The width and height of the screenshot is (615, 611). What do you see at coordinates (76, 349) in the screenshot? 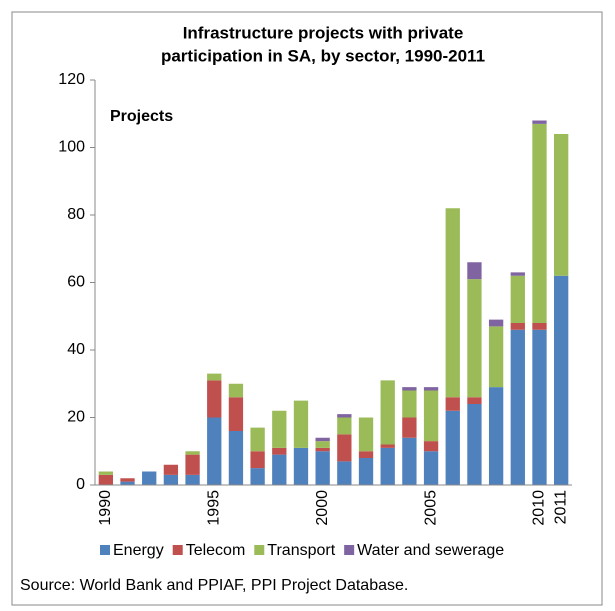
I see `y-tick-label: 40` at bounding box center [76, 349].